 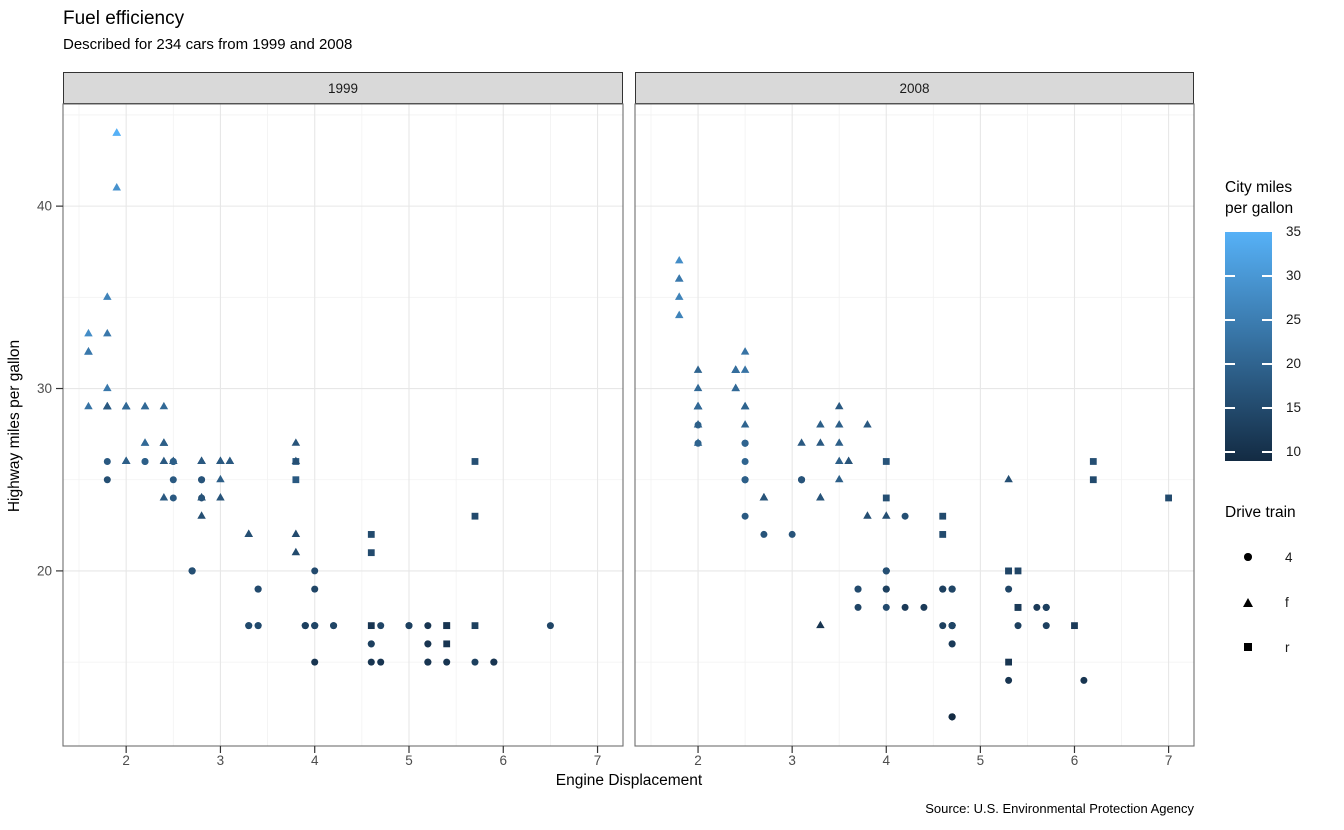 What do you see at coordinates (14, 426) in the screenshot?
I see `y-axis-title: Highway miles per gallon` at bounding box center [14, 426].